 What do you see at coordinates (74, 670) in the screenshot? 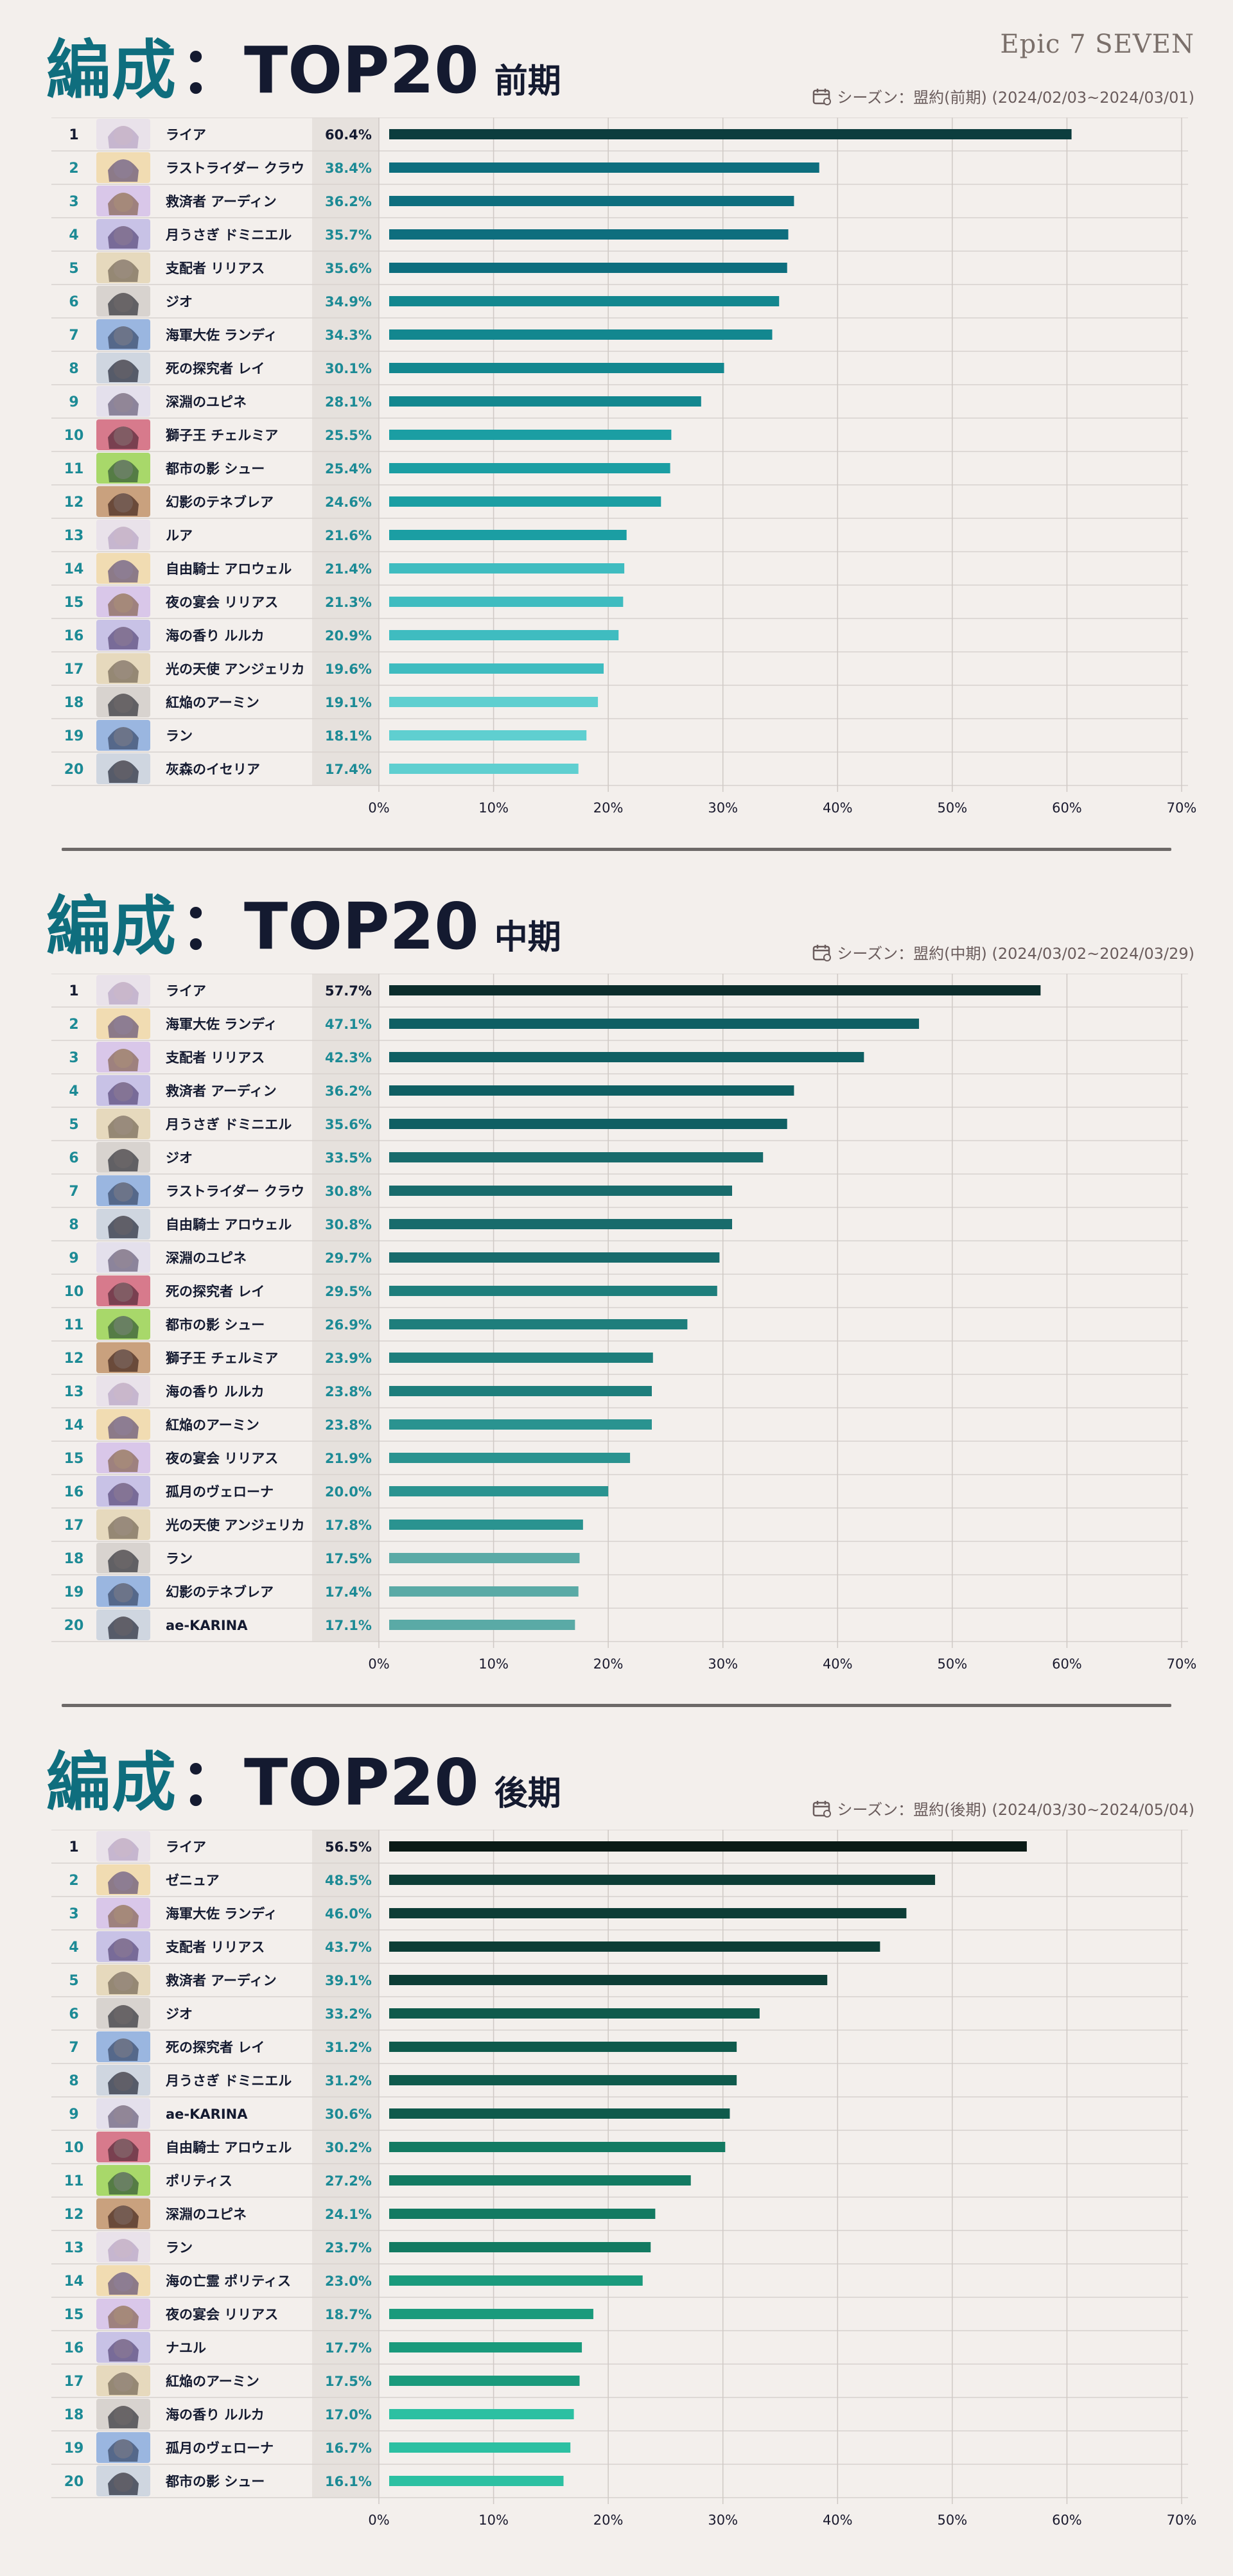
I see `rank-number: 17` at bounding box center [74, 670].